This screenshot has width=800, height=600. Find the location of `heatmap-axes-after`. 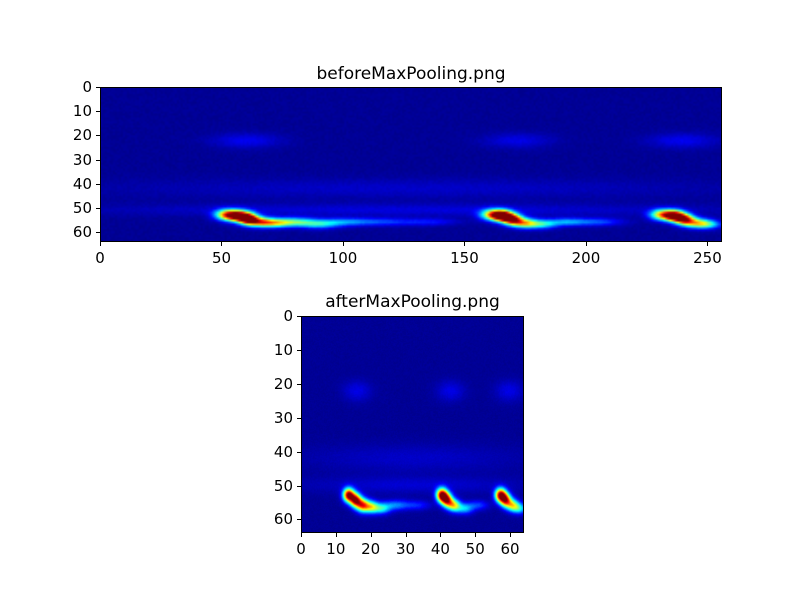

heatmap-axes-after is located at coordinates (412, 424).